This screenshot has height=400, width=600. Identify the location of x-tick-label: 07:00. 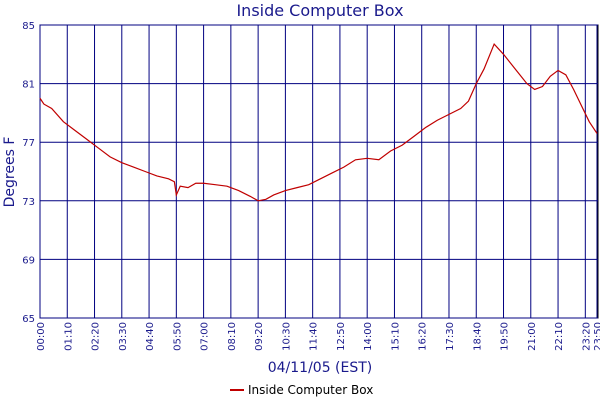
(205, 336).